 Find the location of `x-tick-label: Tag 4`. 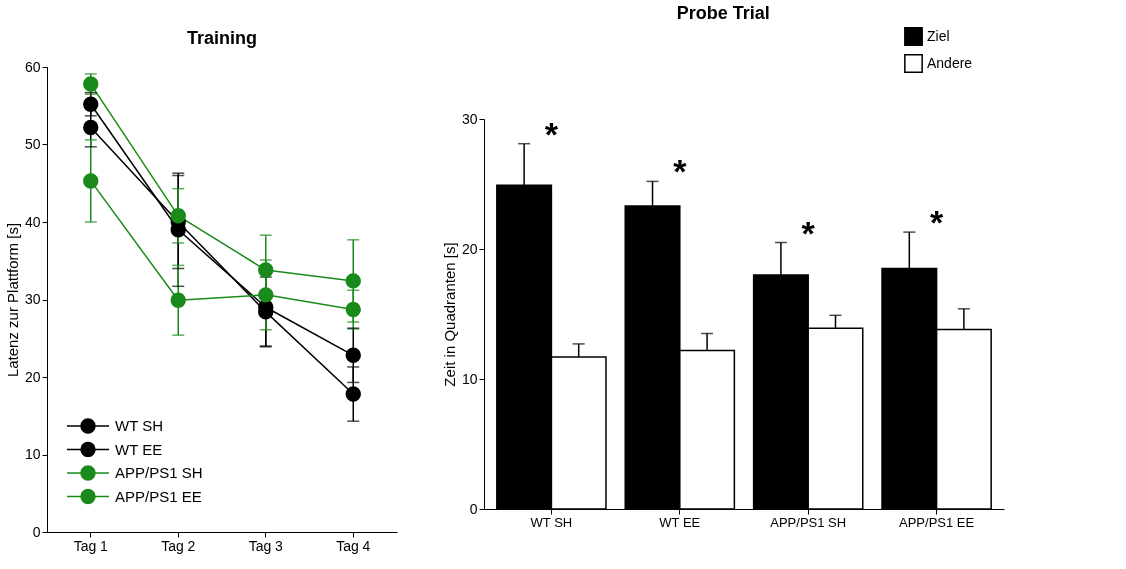

x-tick-label: Tag 4 is located at coordinates (353, 545).